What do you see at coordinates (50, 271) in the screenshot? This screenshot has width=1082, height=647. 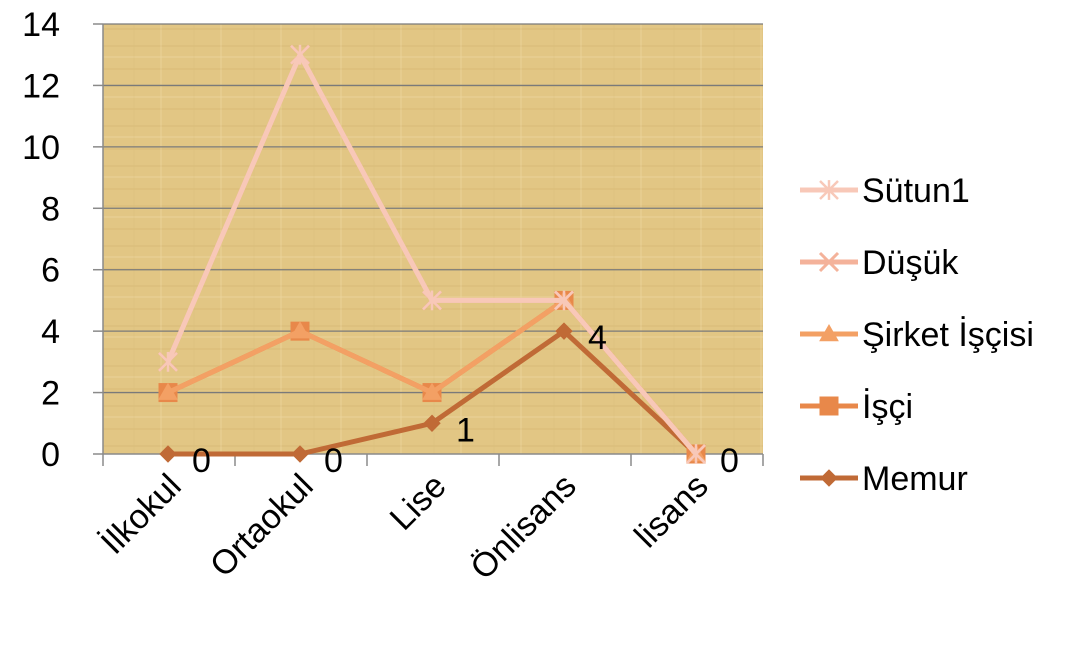 I see `y-tick-label: 6` at bounding box center [50, 271].